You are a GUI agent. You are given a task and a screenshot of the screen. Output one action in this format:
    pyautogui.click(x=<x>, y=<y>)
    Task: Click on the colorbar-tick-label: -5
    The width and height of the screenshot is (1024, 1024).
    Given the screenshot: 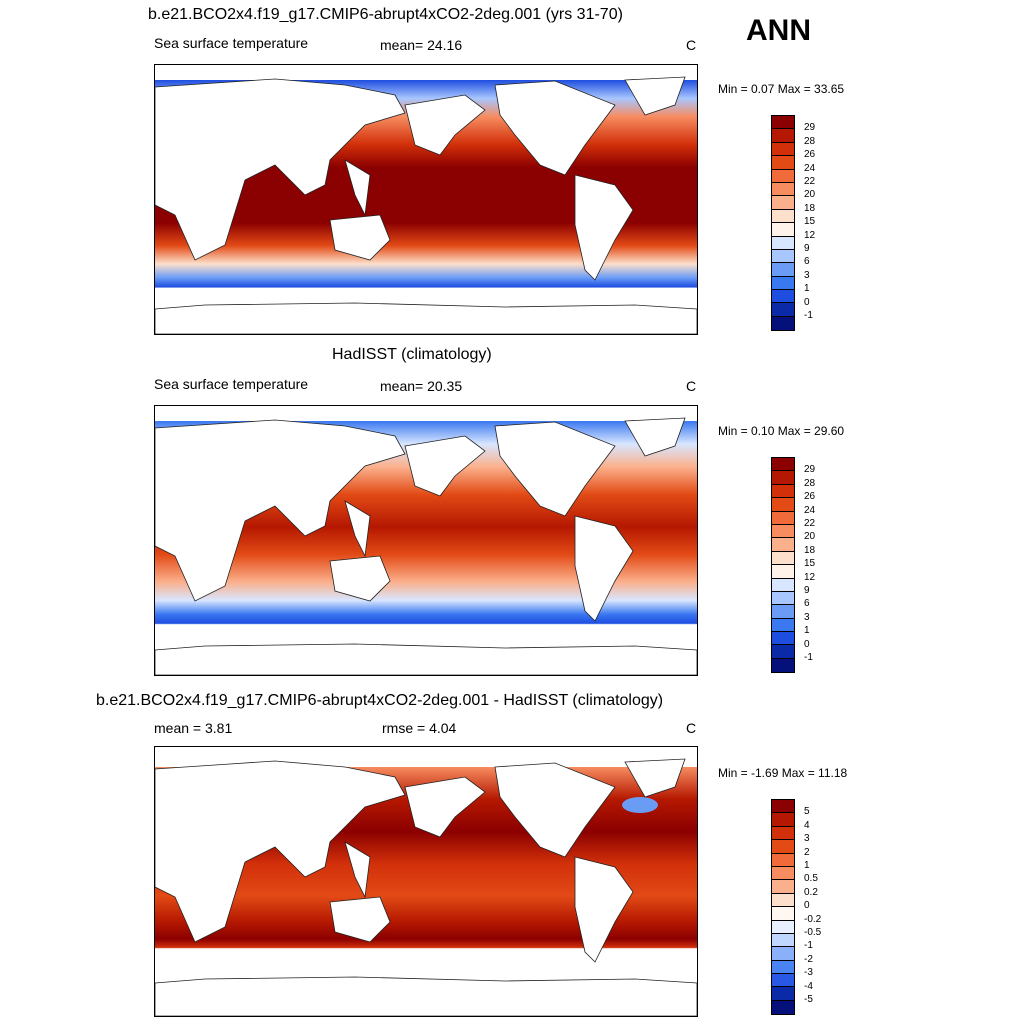 What is the action you would take?
    pyautogui.click(x=808, y=999)
    